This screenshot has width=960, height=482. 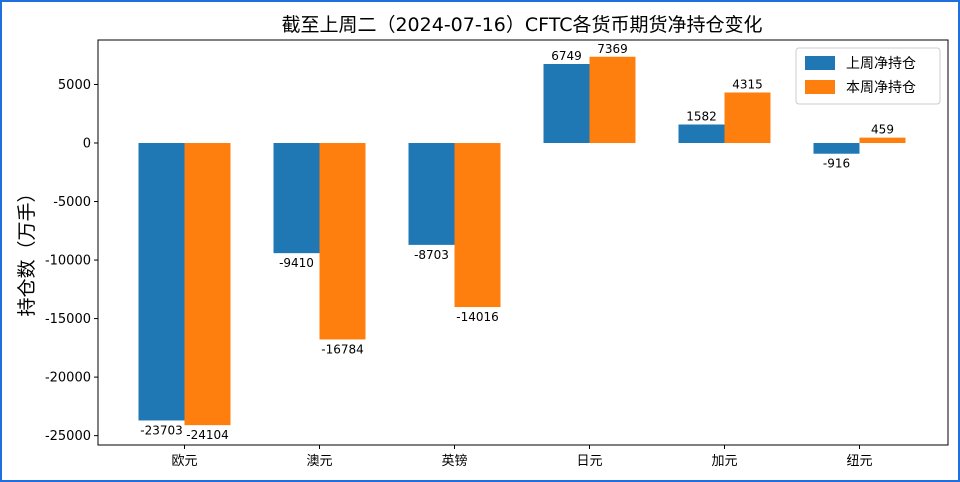 What do you see at coordinates (882, 130) in the screenshot?
I see `data-label: 459` at bounding box center [882, 130].